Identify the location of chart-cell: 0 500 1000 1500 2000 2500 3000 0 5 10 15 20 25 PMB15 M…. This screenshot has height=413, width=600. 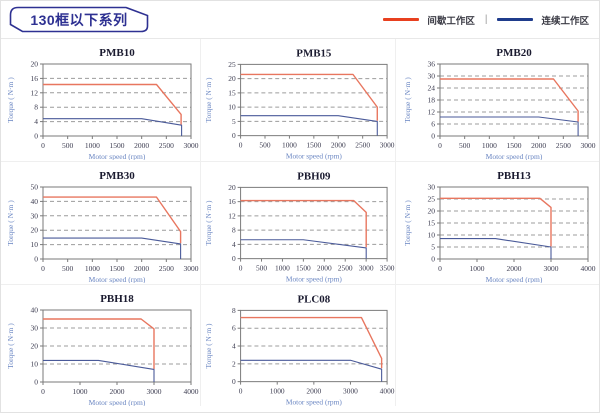
(298, 100).